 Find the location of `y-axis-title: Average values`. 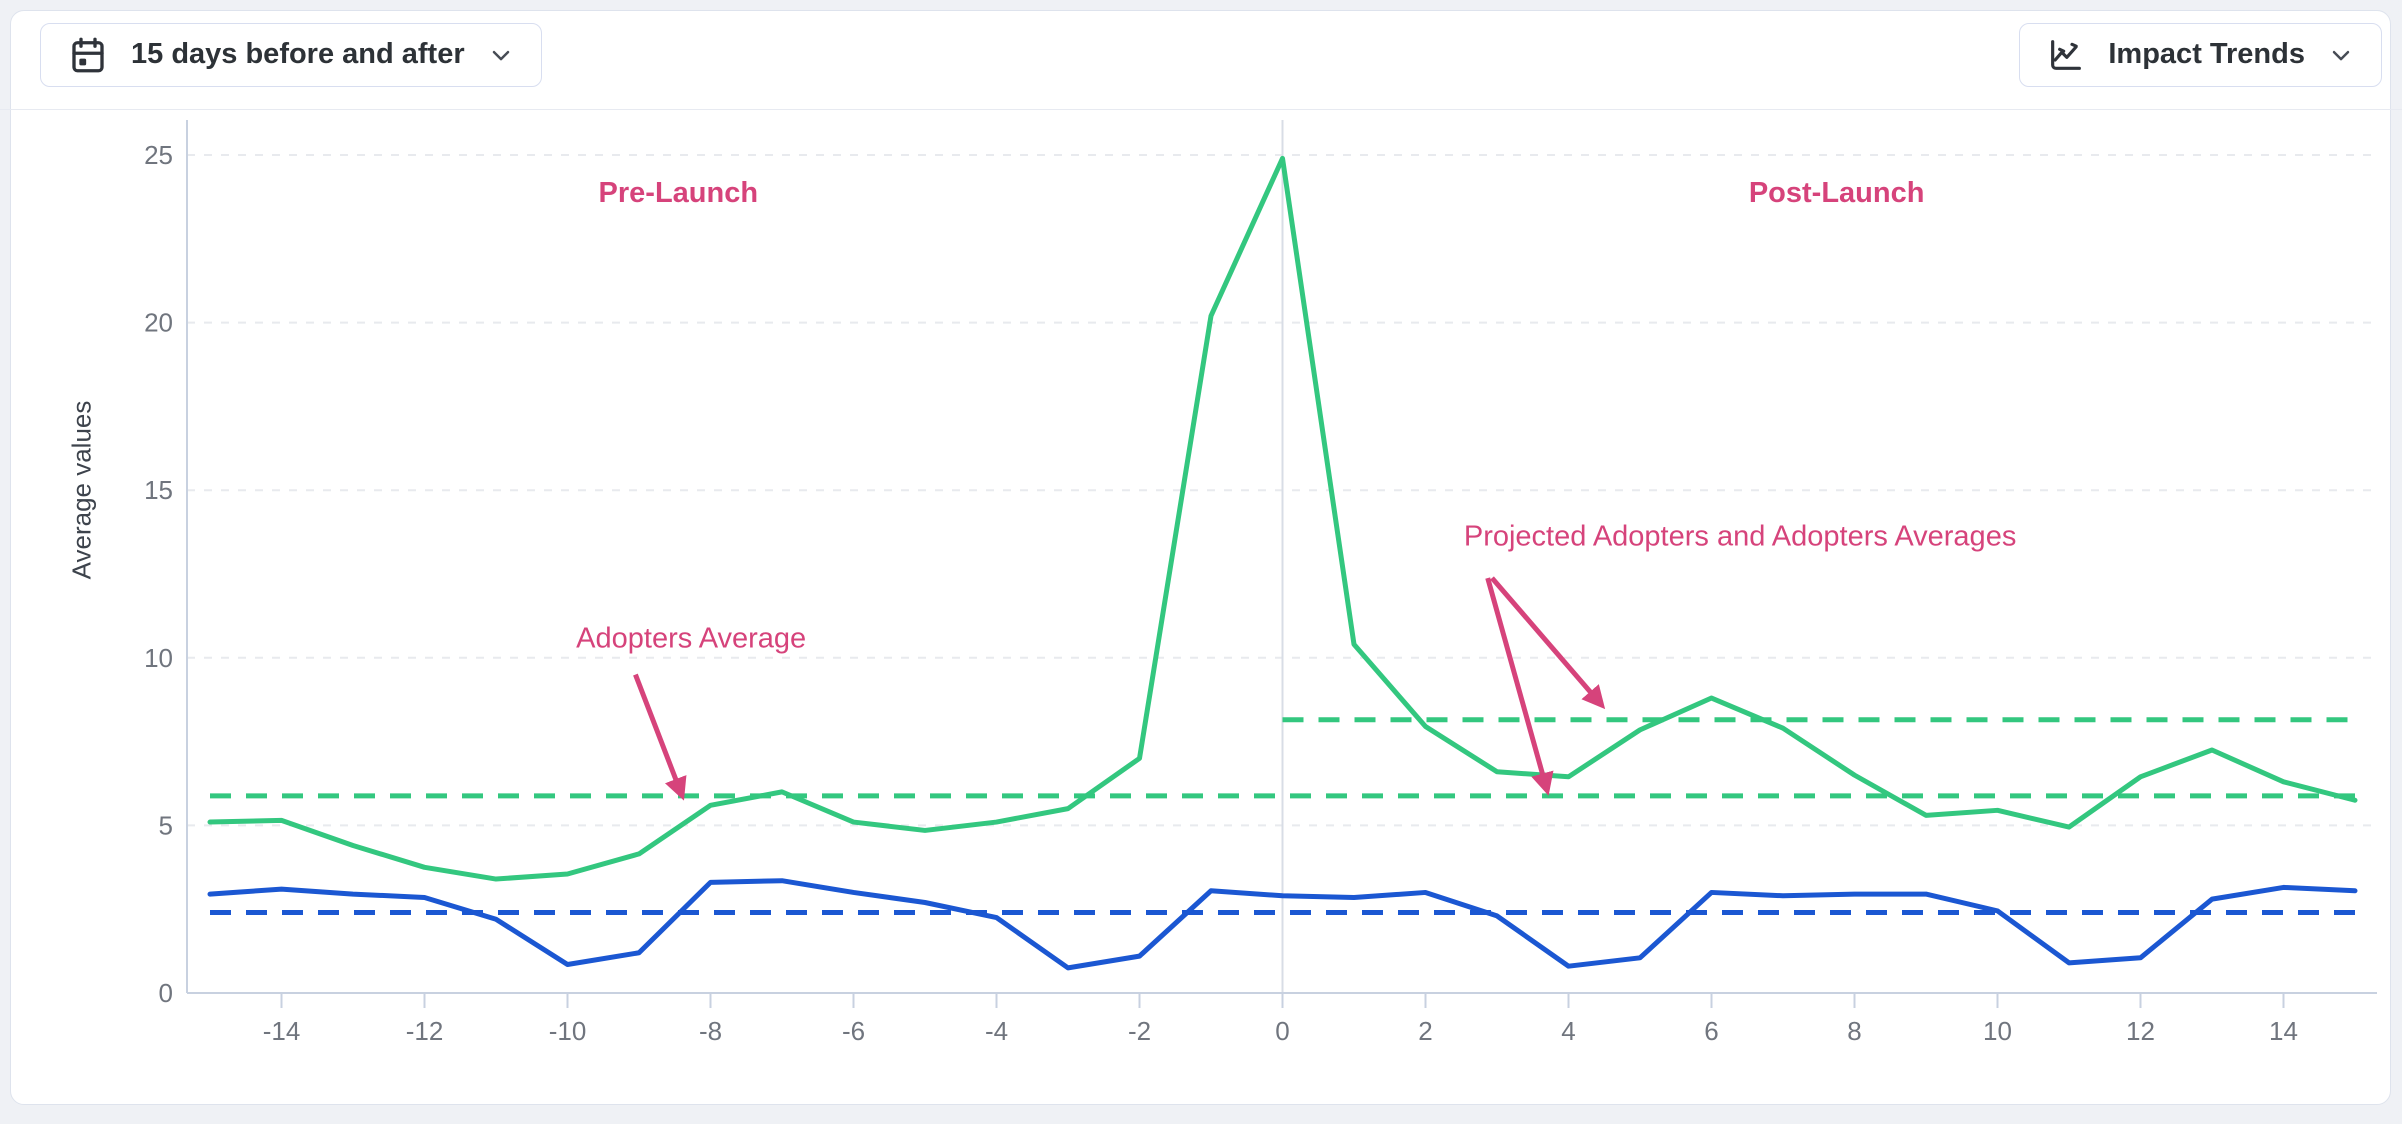

y-axis-title: Average values is located at coordinates (81, 490).